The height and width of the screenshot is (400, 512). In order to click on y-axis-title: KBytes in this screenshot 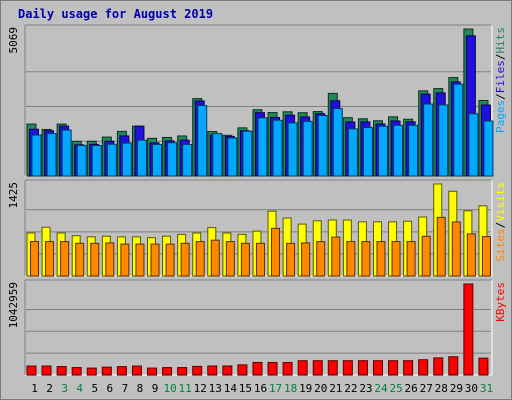, I will do `click(500, 302)`.